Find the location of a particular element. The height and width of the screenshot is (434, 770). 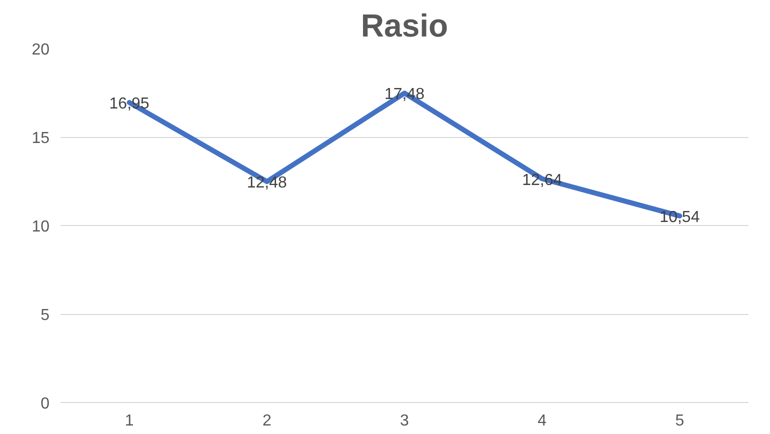

x-tick-label: 4 is located at coordinates (542, 421).